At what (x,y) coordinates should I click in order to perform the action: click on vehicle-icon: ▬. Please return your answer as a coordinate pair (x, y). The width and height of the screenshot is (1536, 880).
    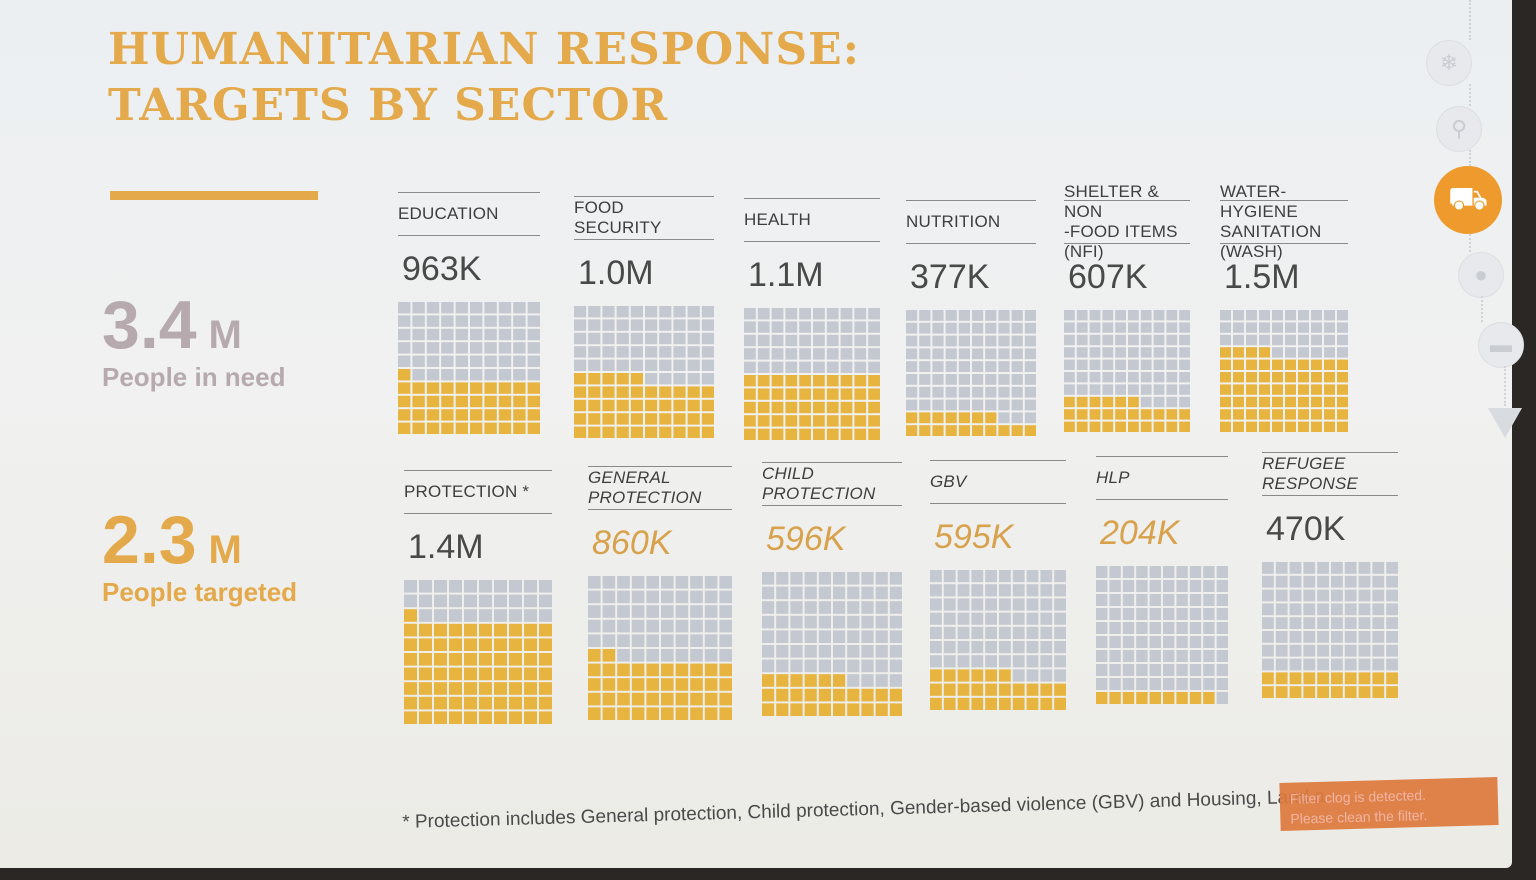
    Looking at the image, I should click on (1501, 345).